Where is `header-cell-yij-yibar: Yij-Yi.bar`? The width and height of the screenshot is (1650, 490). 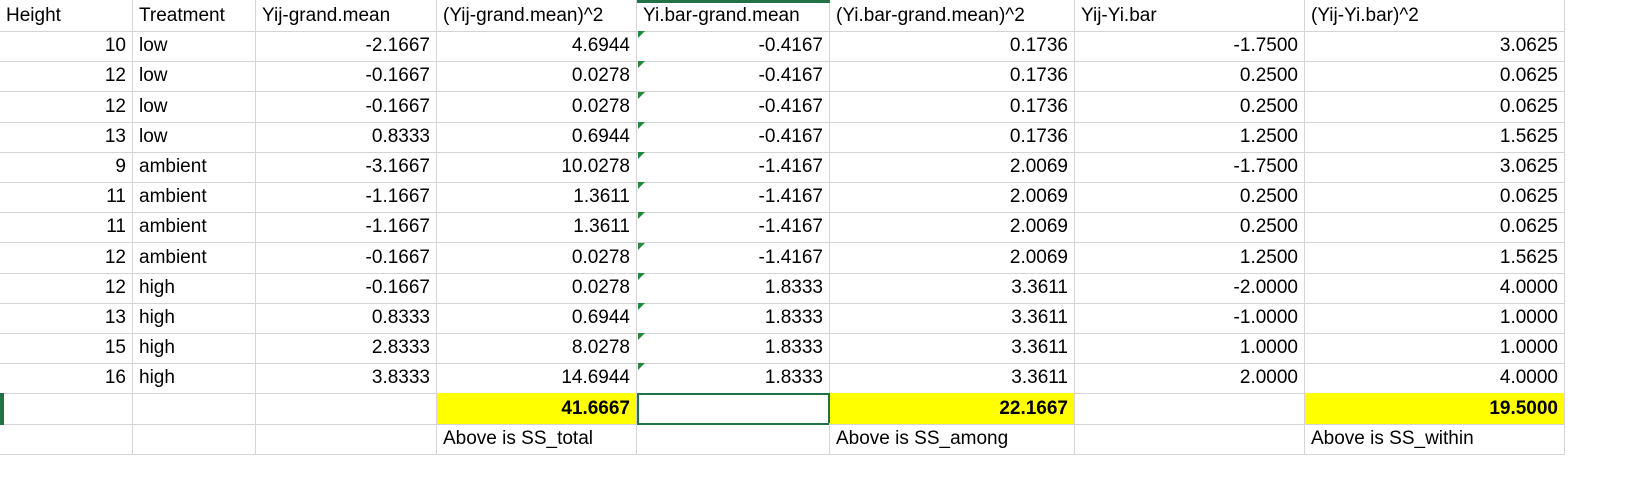
header-cell-yij-yibar: Yij-Yi.bar is located at coordinates (1190, 16).